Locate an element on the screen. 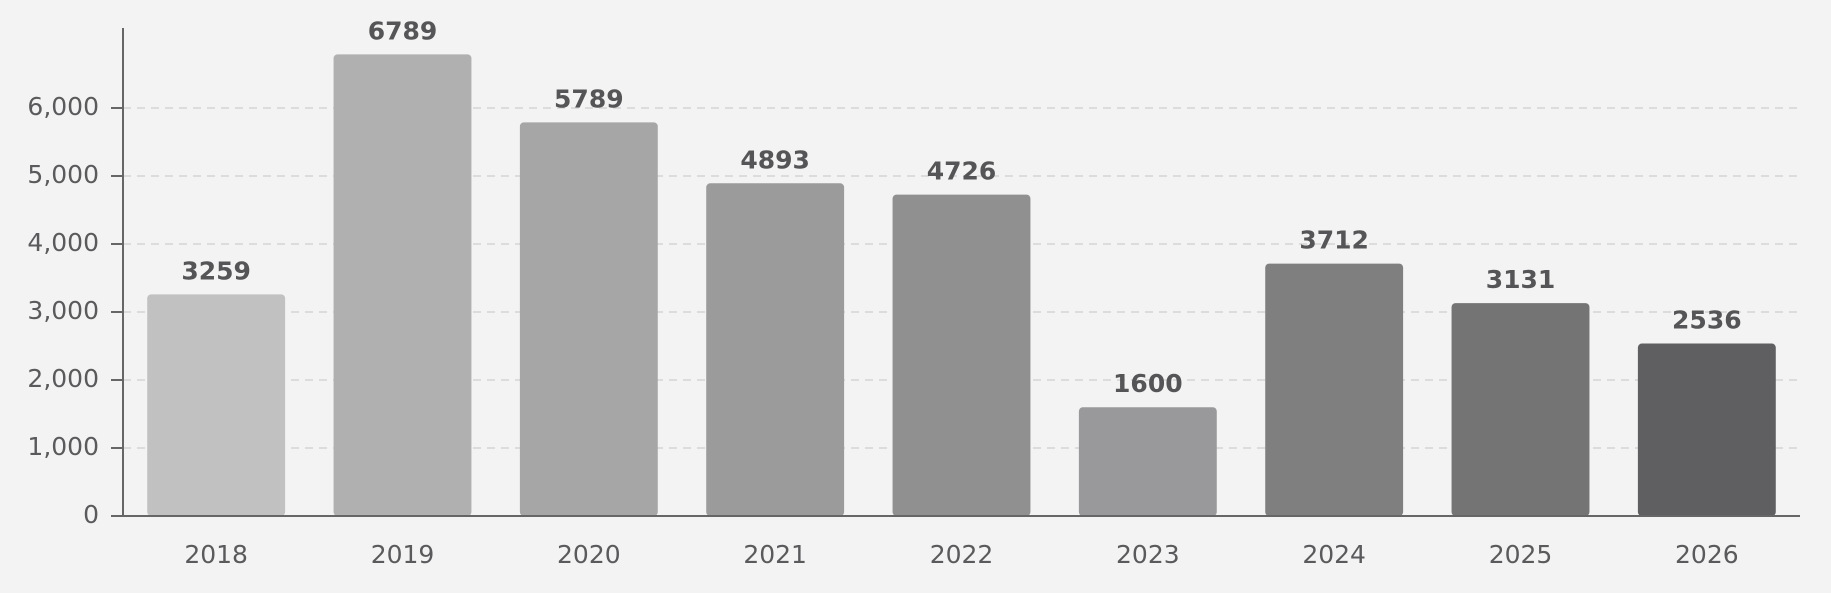 The height and width of the screenshot is (593, 1831). value-label: 5789 is located at coordinates (589, 98).